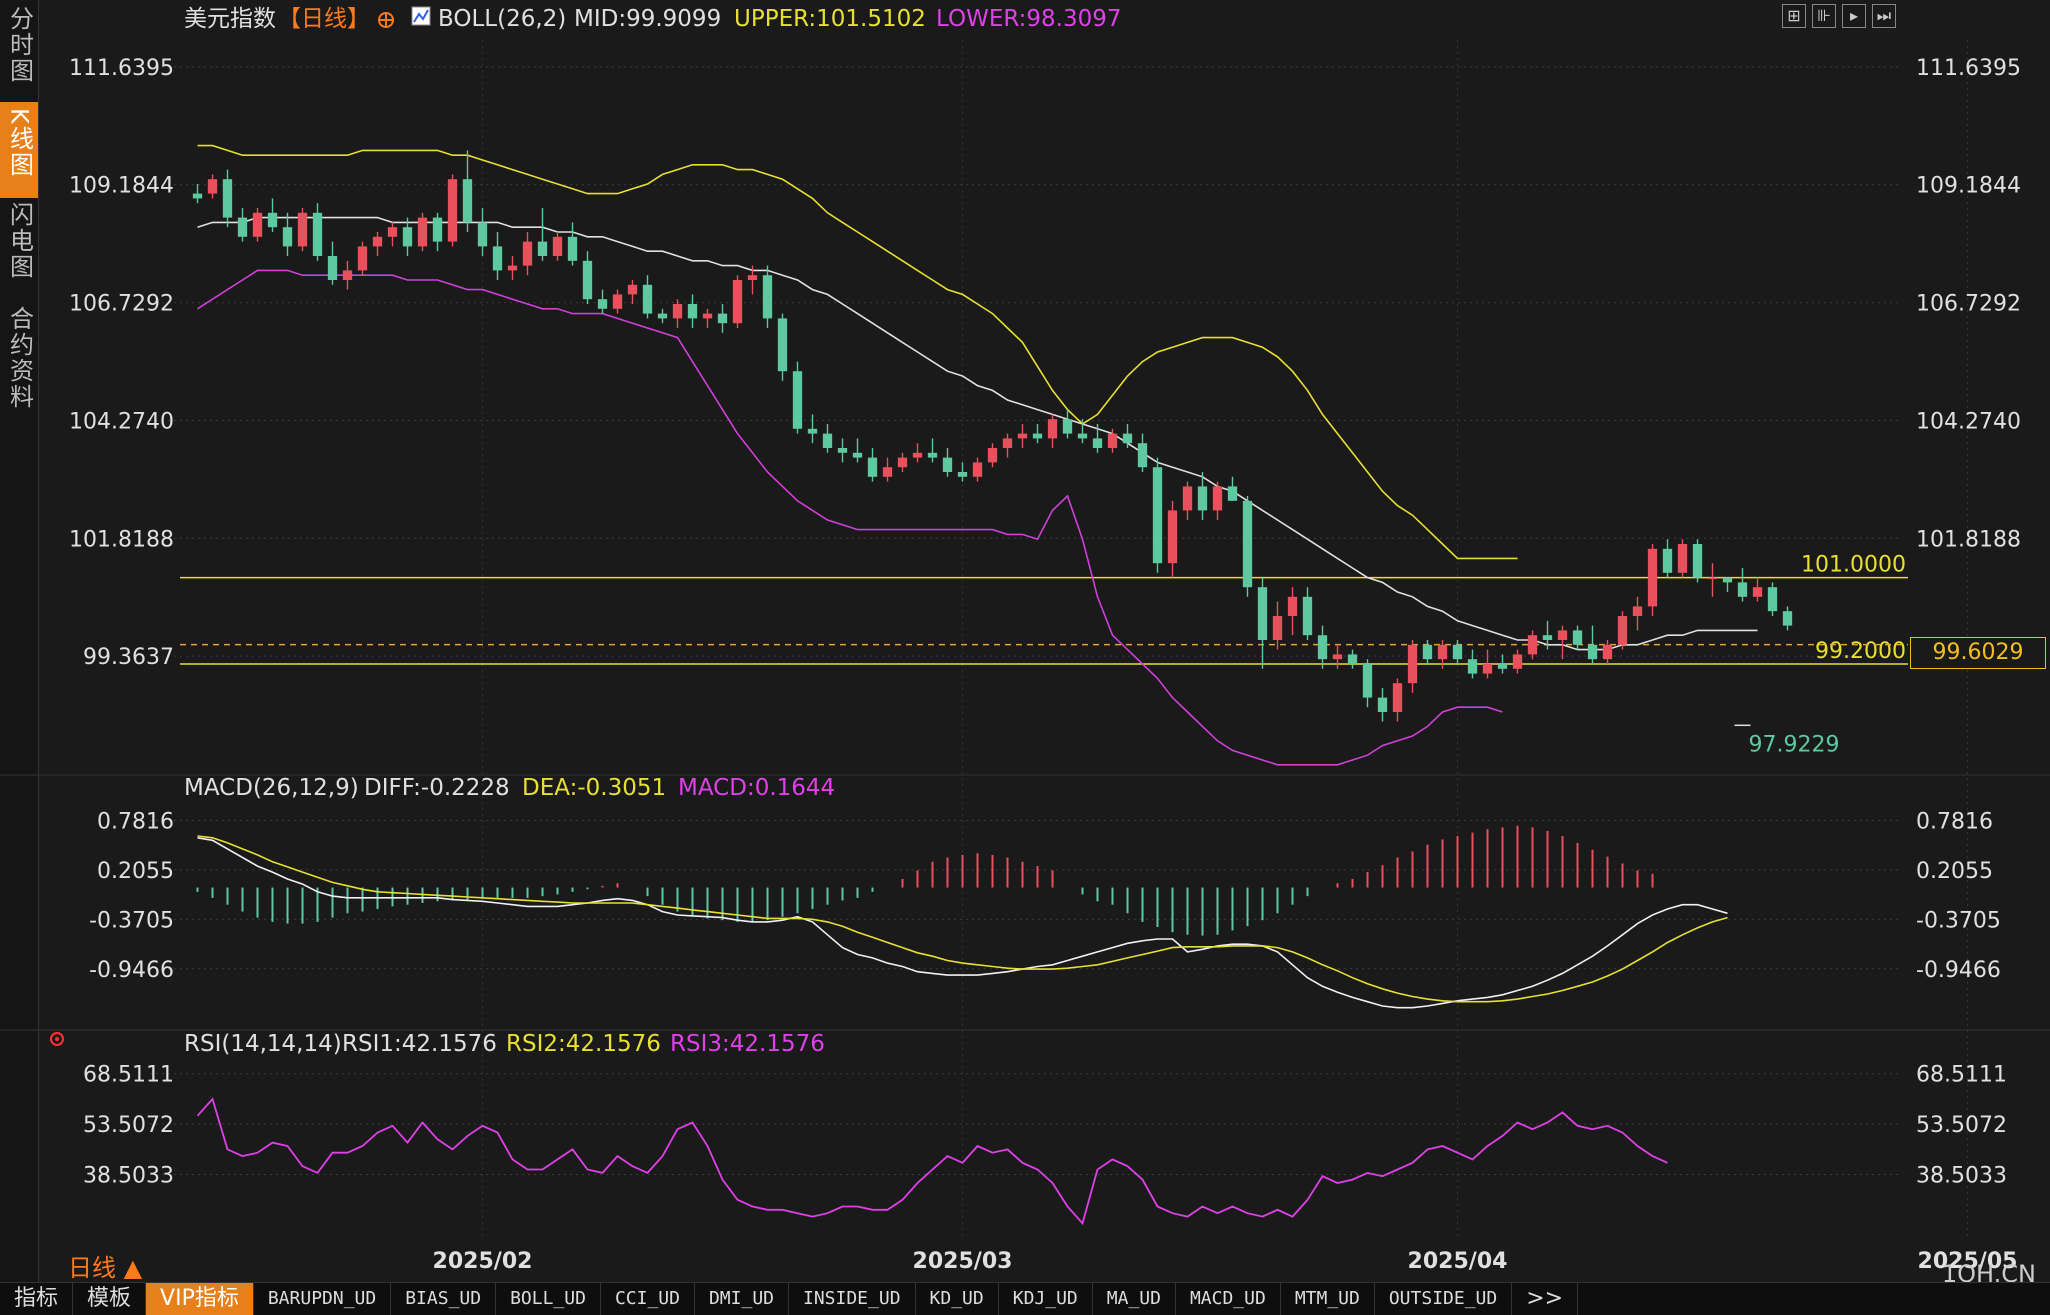 This screenshot has height=1315, width=2050. Describe the element at coordinates (742, 1299) in the screenshot. I see `bb-dmi: DMI_UD` at that location.